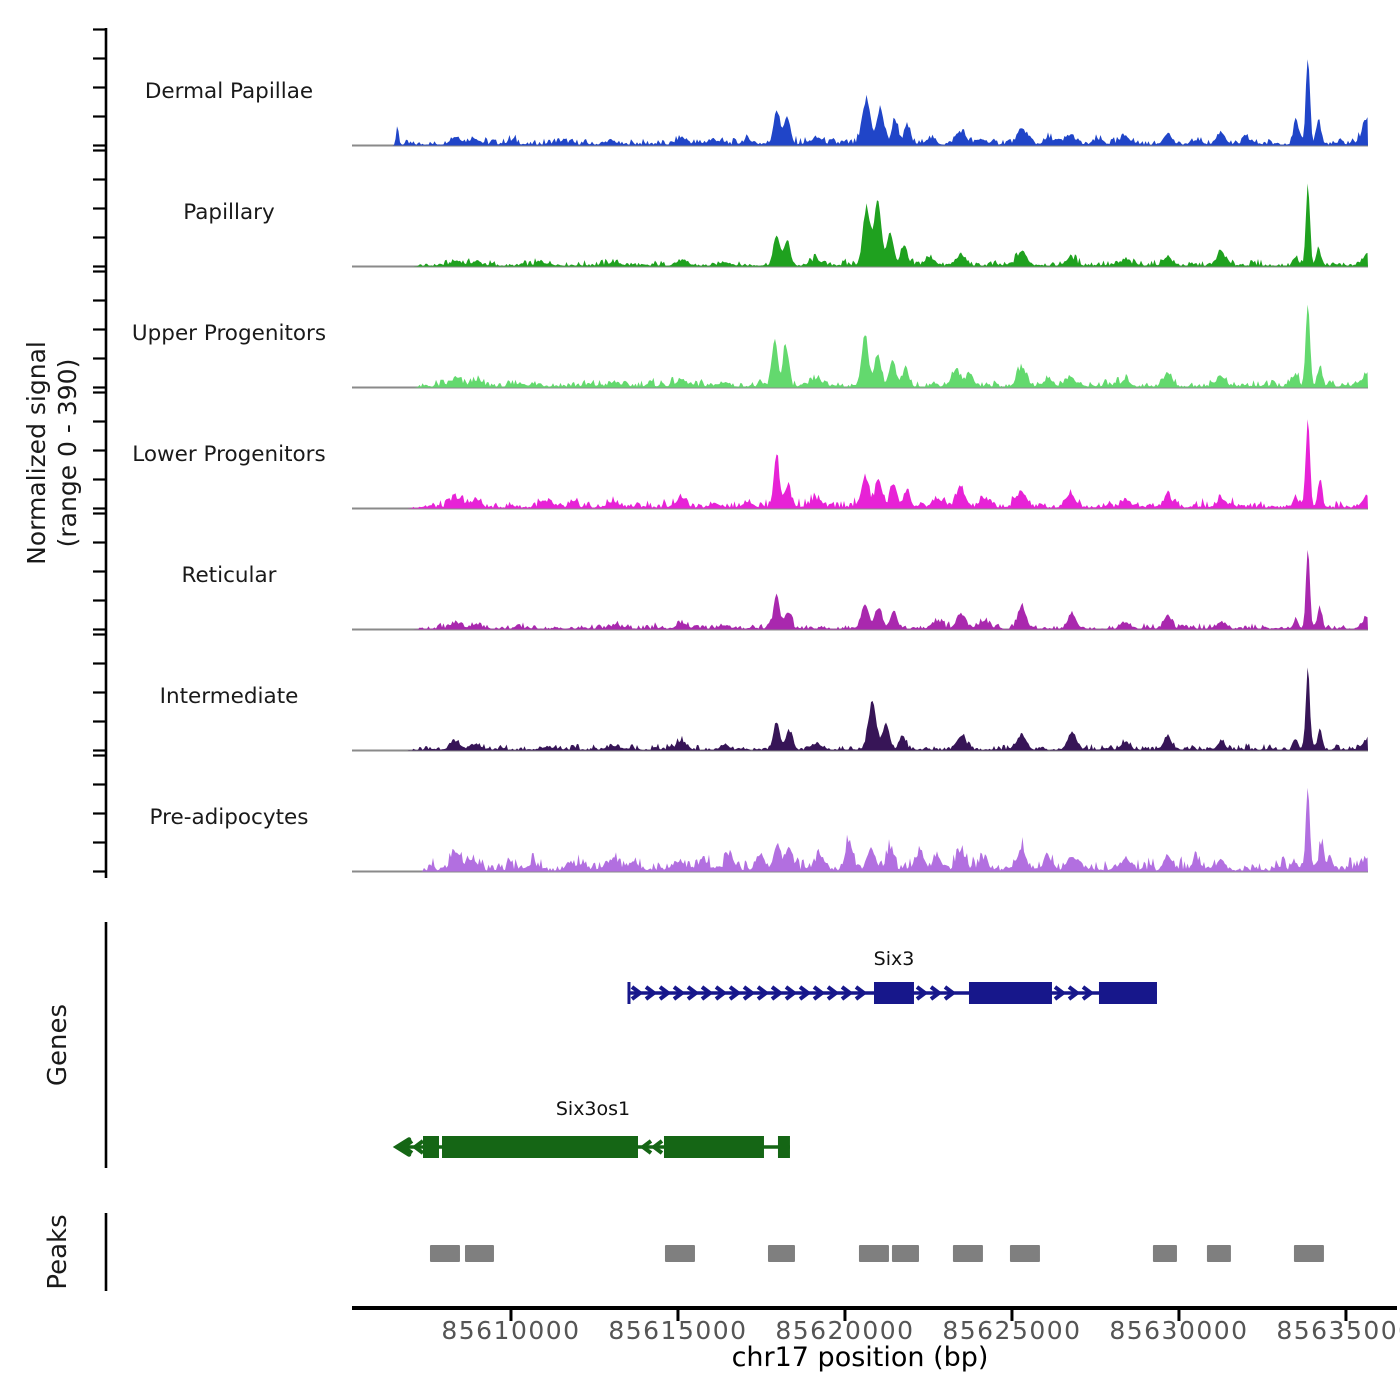 This screenshot has height=1400, width=1400. I want to click on signal-area-dermal-papillae, so click(860, 102).